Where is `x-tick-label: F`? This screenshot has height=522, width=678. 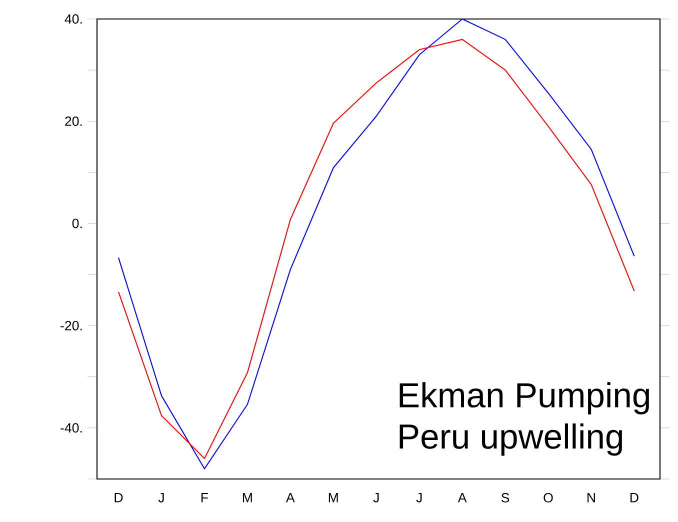
x-tick-label: F is located at coordinates (204, 497).